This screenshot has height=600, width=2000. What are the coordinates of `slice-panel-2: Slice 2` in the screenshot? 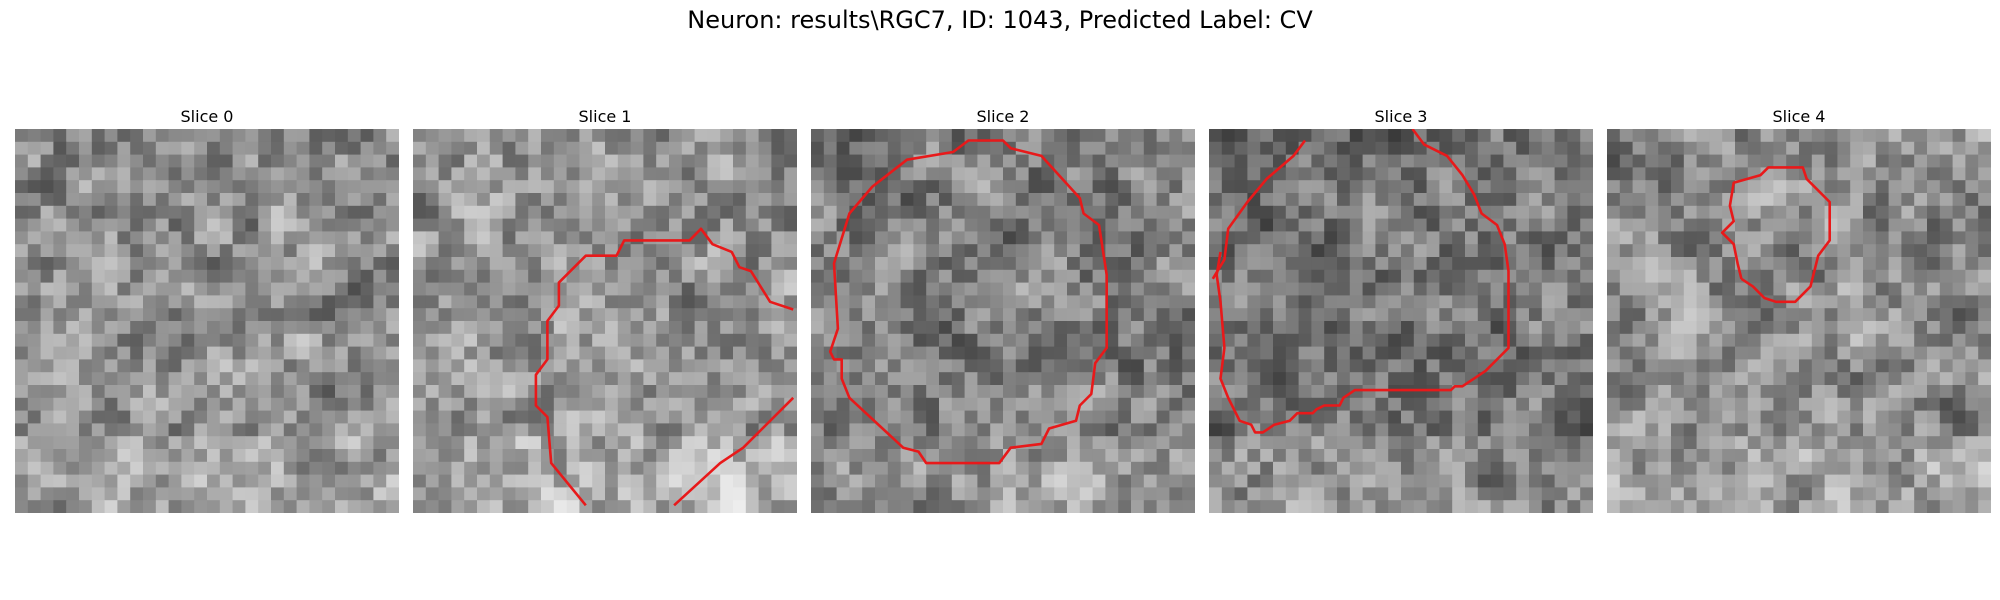 It's located at (1003, 309).